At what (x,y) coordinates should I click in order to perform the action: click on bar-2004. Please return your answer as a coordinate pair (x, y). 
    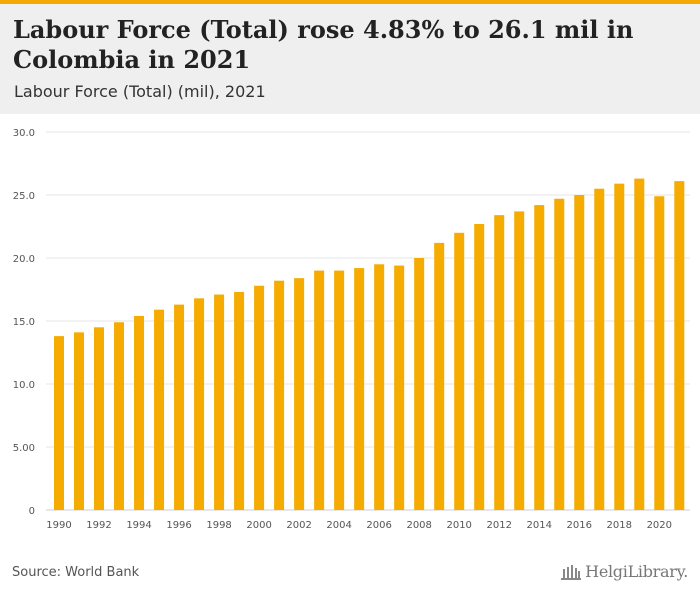
    Looking at the image, I should click on (339, 390).